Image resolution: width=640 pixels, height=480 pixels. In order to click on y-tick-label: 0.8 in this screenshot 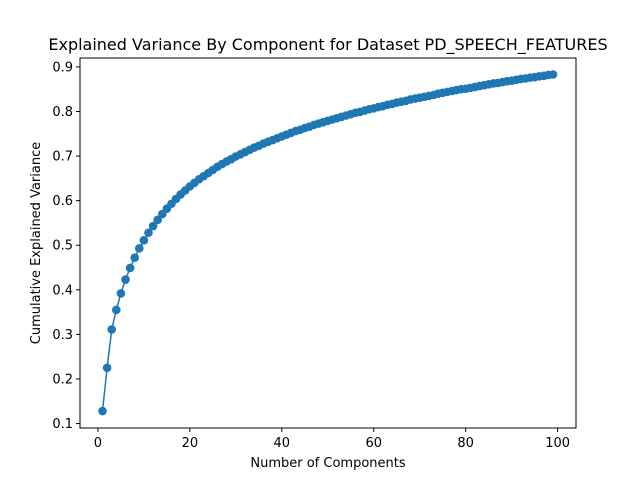, I will do `click(62, 112)`.